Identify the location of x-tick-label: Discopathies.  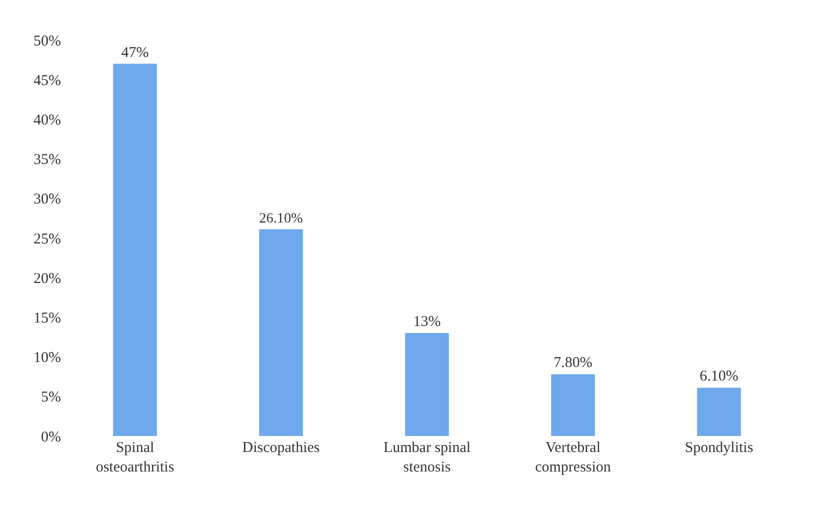
(281, 448).